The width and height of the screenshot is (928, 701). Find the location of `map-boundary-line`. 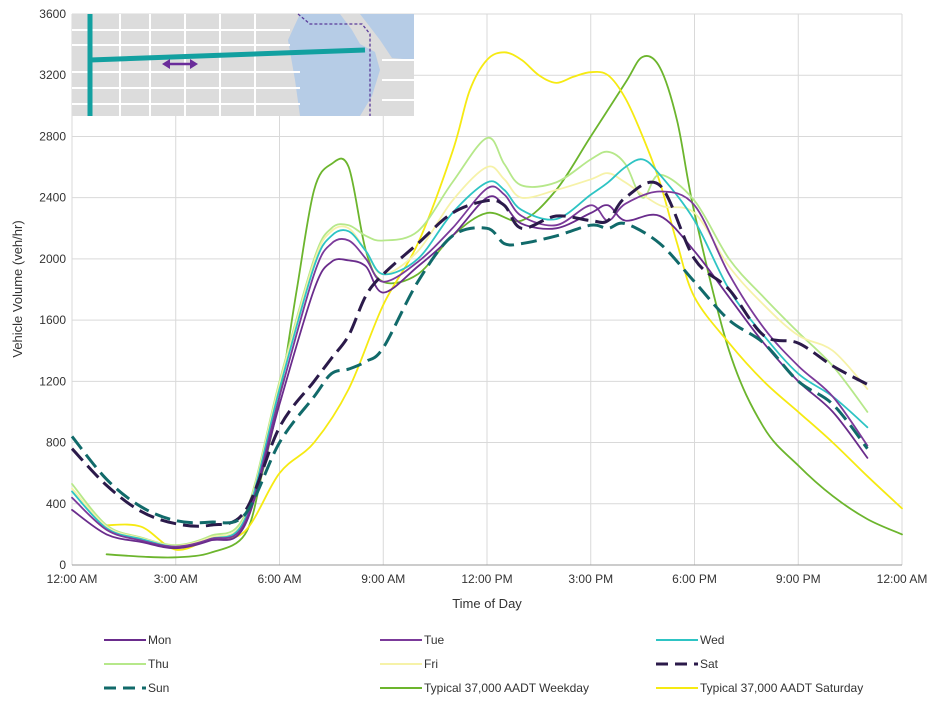

map-boundary-line is located at coordinates (334, 64).